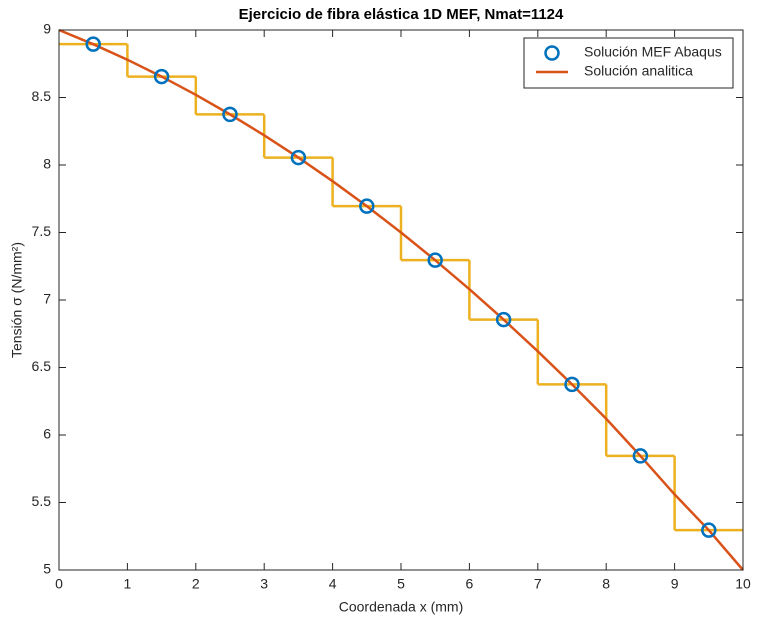 The image size is (778, 628). I want to click on y-tick-label: 6.5, so click(42, 366).